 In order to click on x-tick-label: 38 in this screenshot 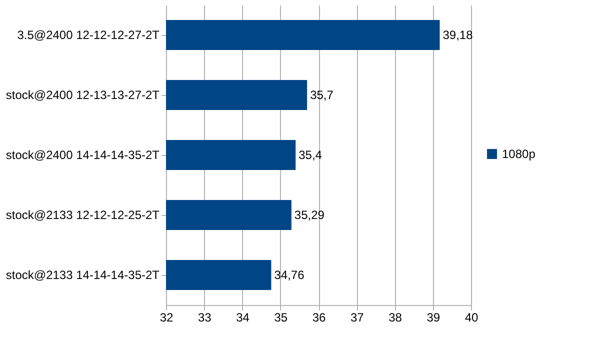, I will do `click(395, 317)`.